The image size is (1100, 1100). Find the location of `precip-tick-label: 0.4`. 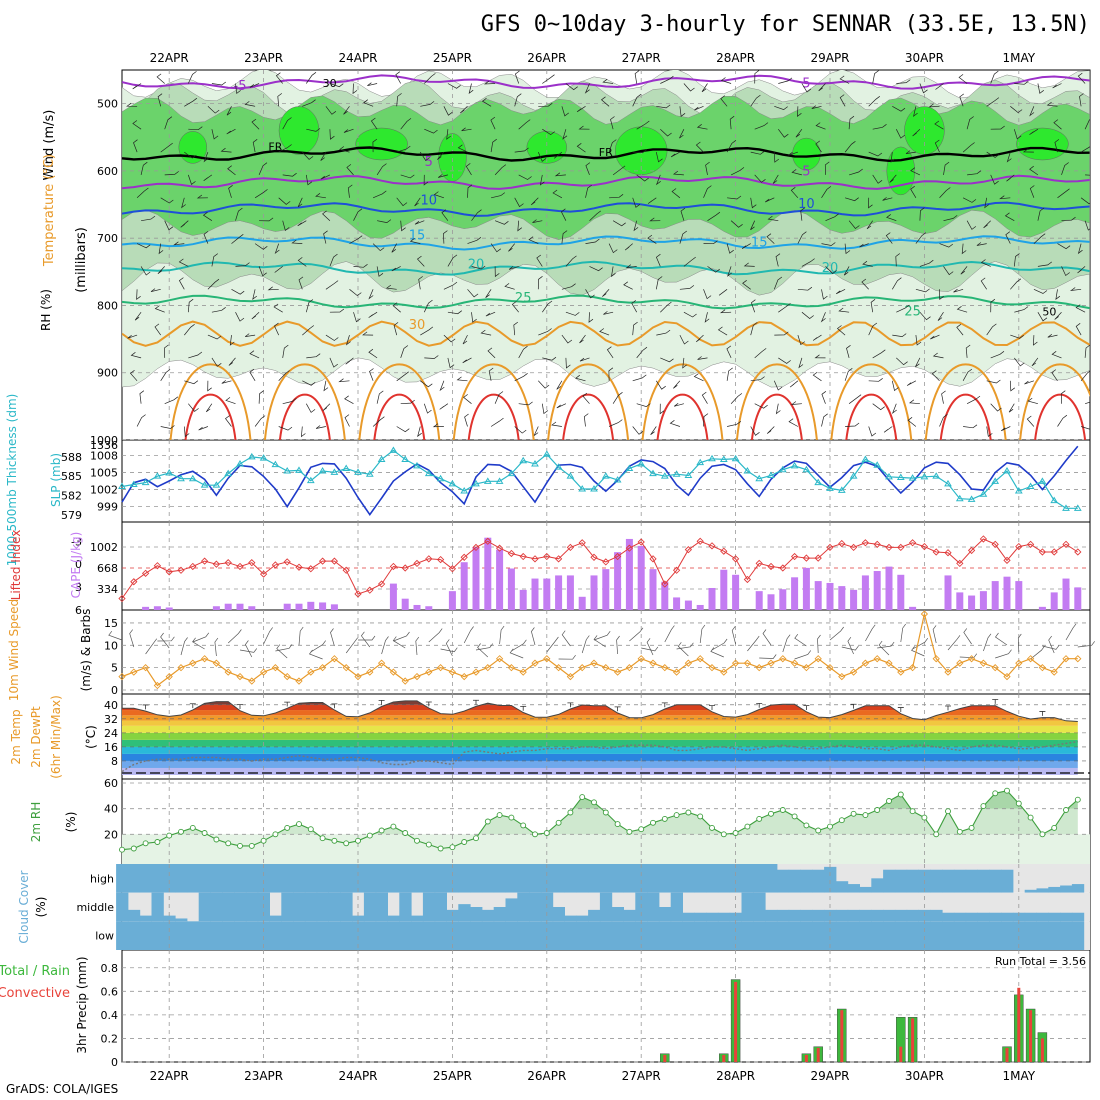

precip-tick-label: 0.4 is located at coordinates (110, 1015).